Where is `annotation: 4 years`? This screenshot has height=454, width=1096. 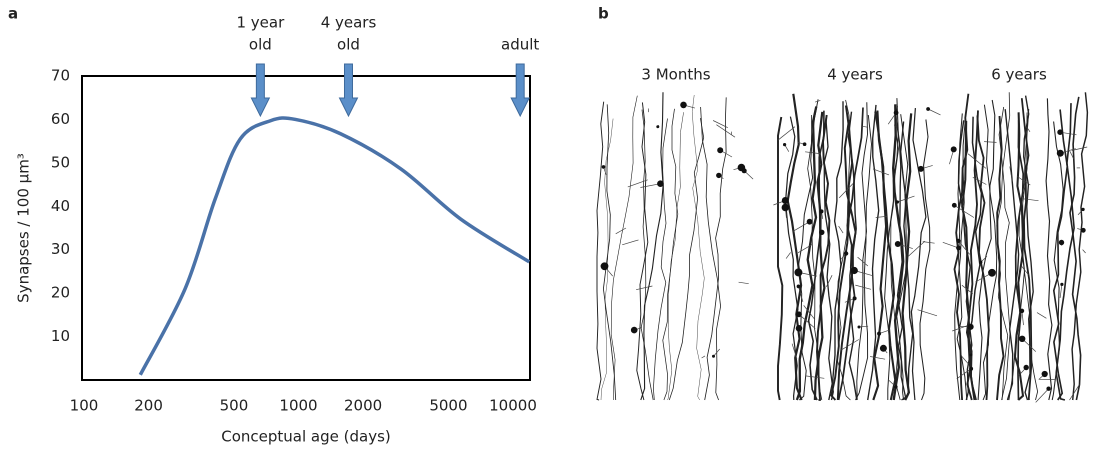 annotation: 4 years is located at coordinates (349, 23).